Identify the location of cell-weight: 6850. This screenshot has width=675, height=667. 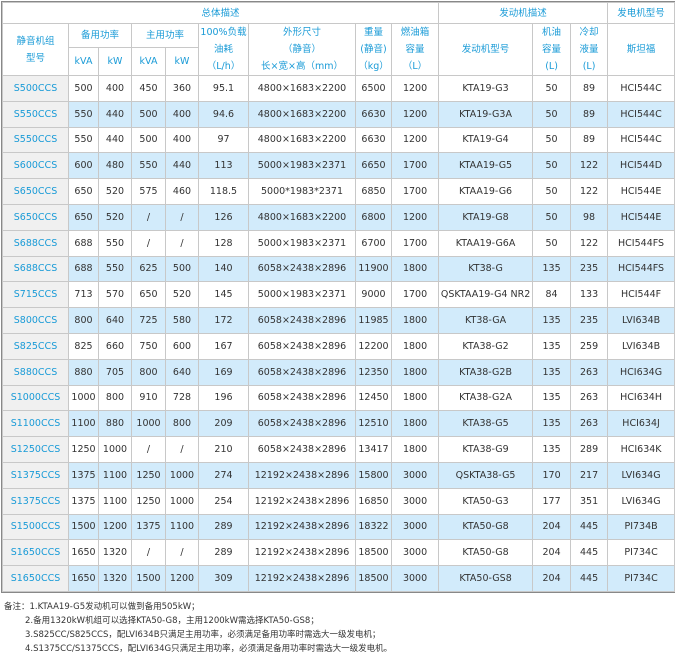
(373, 191).